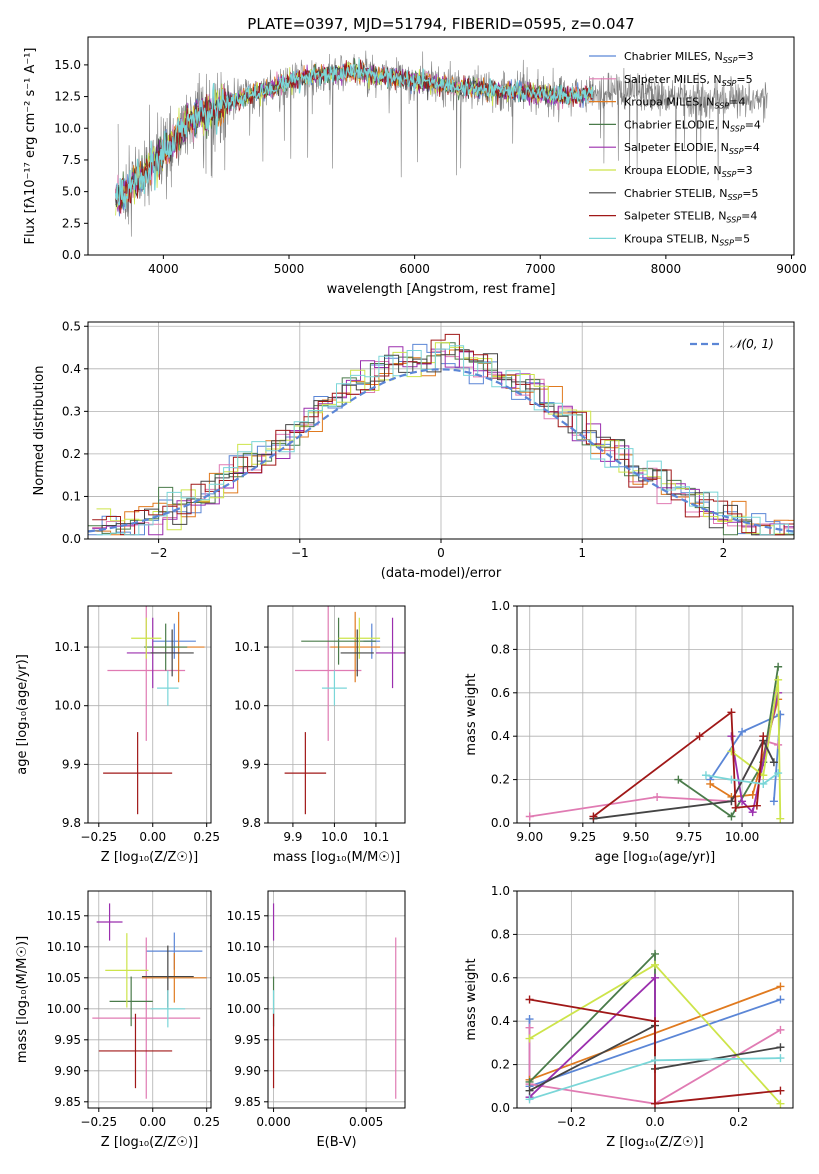 The width and height of the screenshot is (819, 1174). I want to click on x-tick-label: 10.1, so click(376, 837).